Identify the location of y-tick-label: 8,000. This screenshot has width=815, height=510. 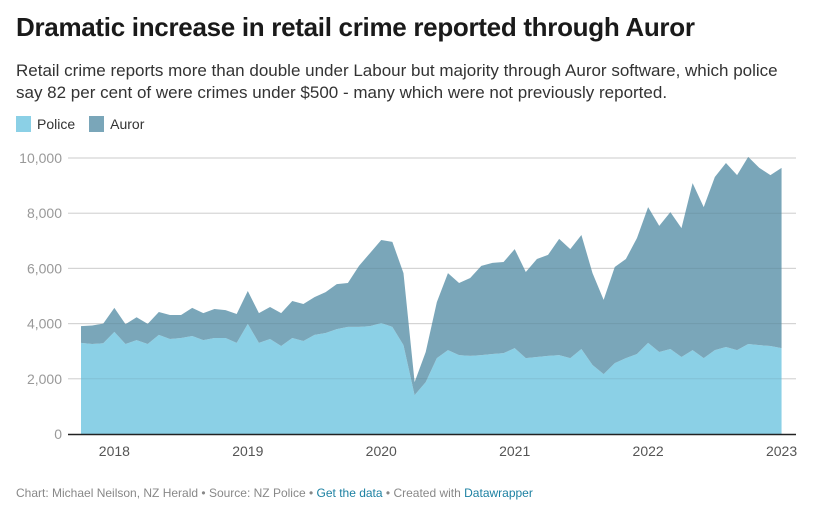
(44, 213).